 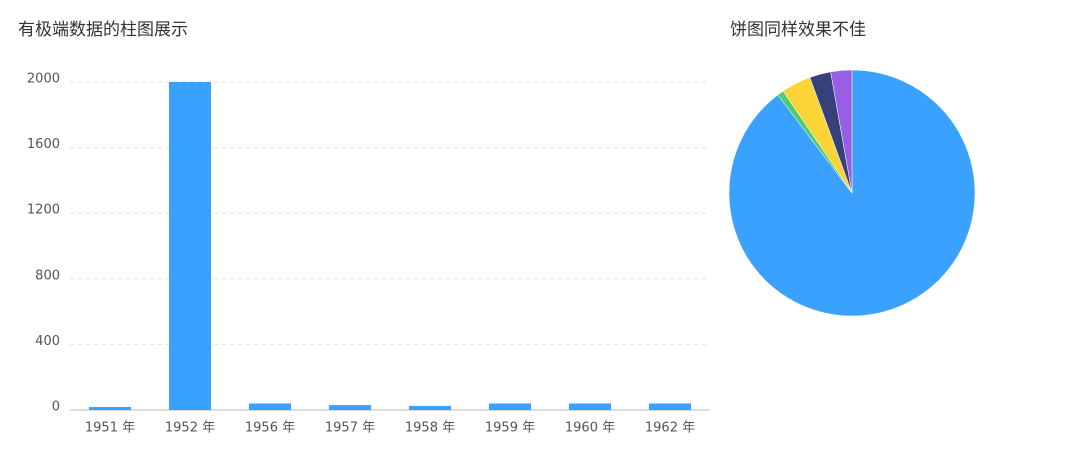 I want to click on x-tick-label: 1956 年, so click(x=270, y=428).